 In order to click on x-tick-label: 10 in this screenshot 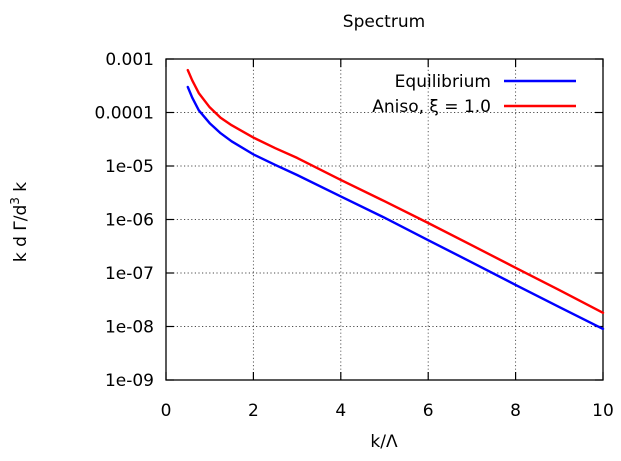, I will do `click(603, 411)`.